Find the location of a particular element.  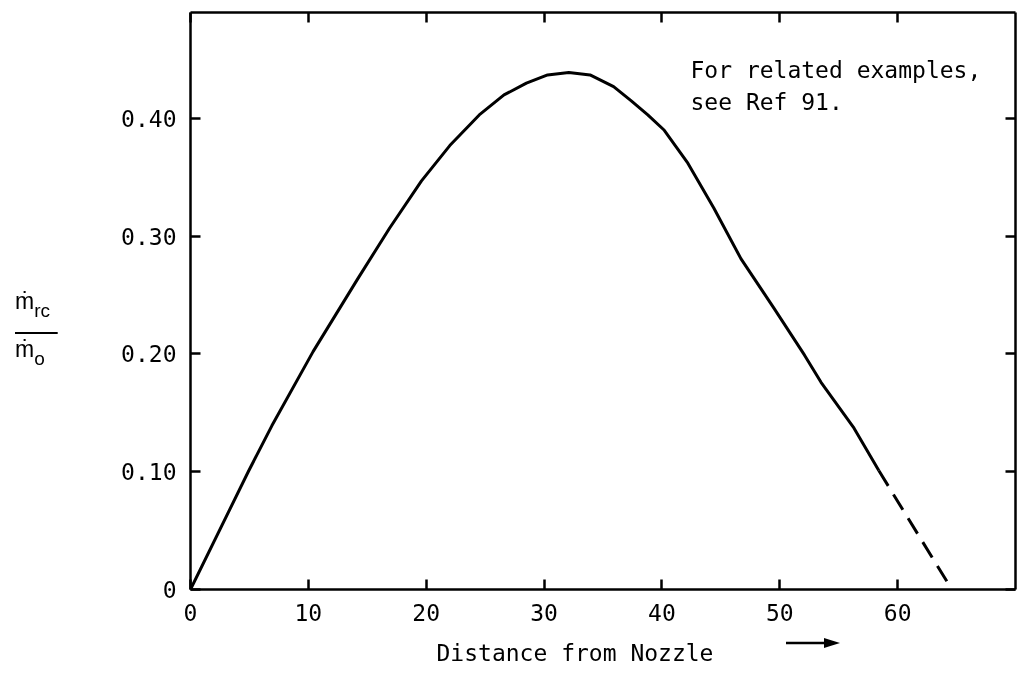

y-tick-label: 0.30 is located at coordinates (149, 236).